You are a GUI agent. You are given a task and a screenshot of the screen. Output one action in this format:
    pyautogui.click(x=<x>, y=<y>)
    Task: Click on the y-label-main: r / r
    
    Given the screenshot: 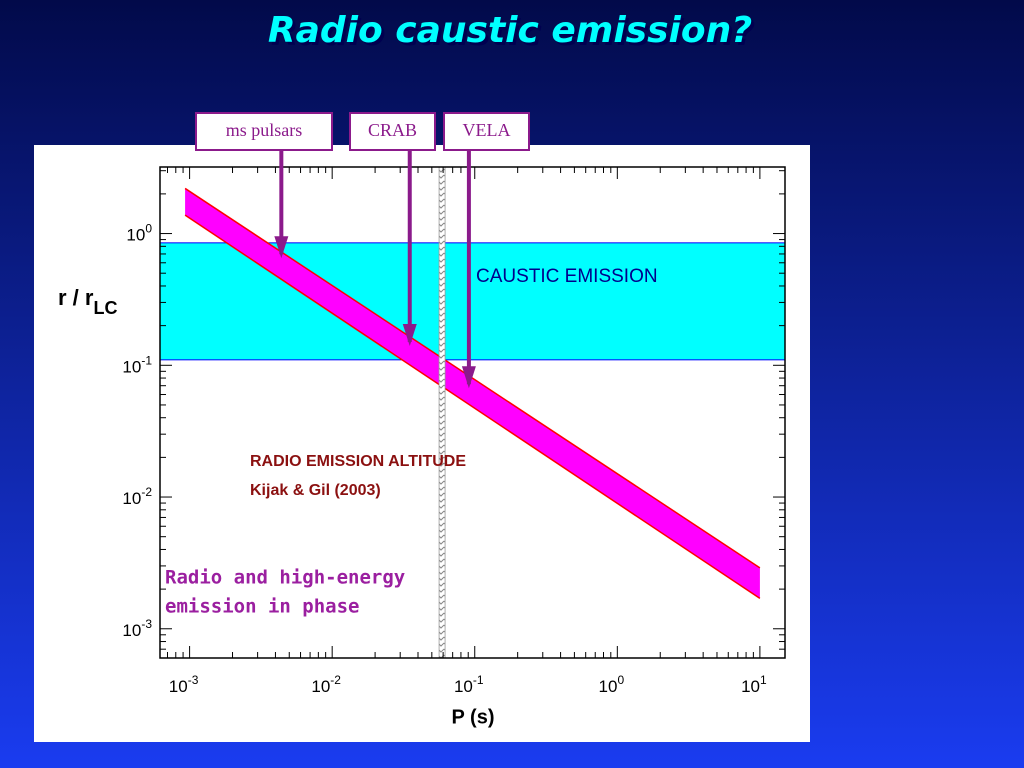 What is the action you would take?
    pyautogui.click(x=76, y=297)
    